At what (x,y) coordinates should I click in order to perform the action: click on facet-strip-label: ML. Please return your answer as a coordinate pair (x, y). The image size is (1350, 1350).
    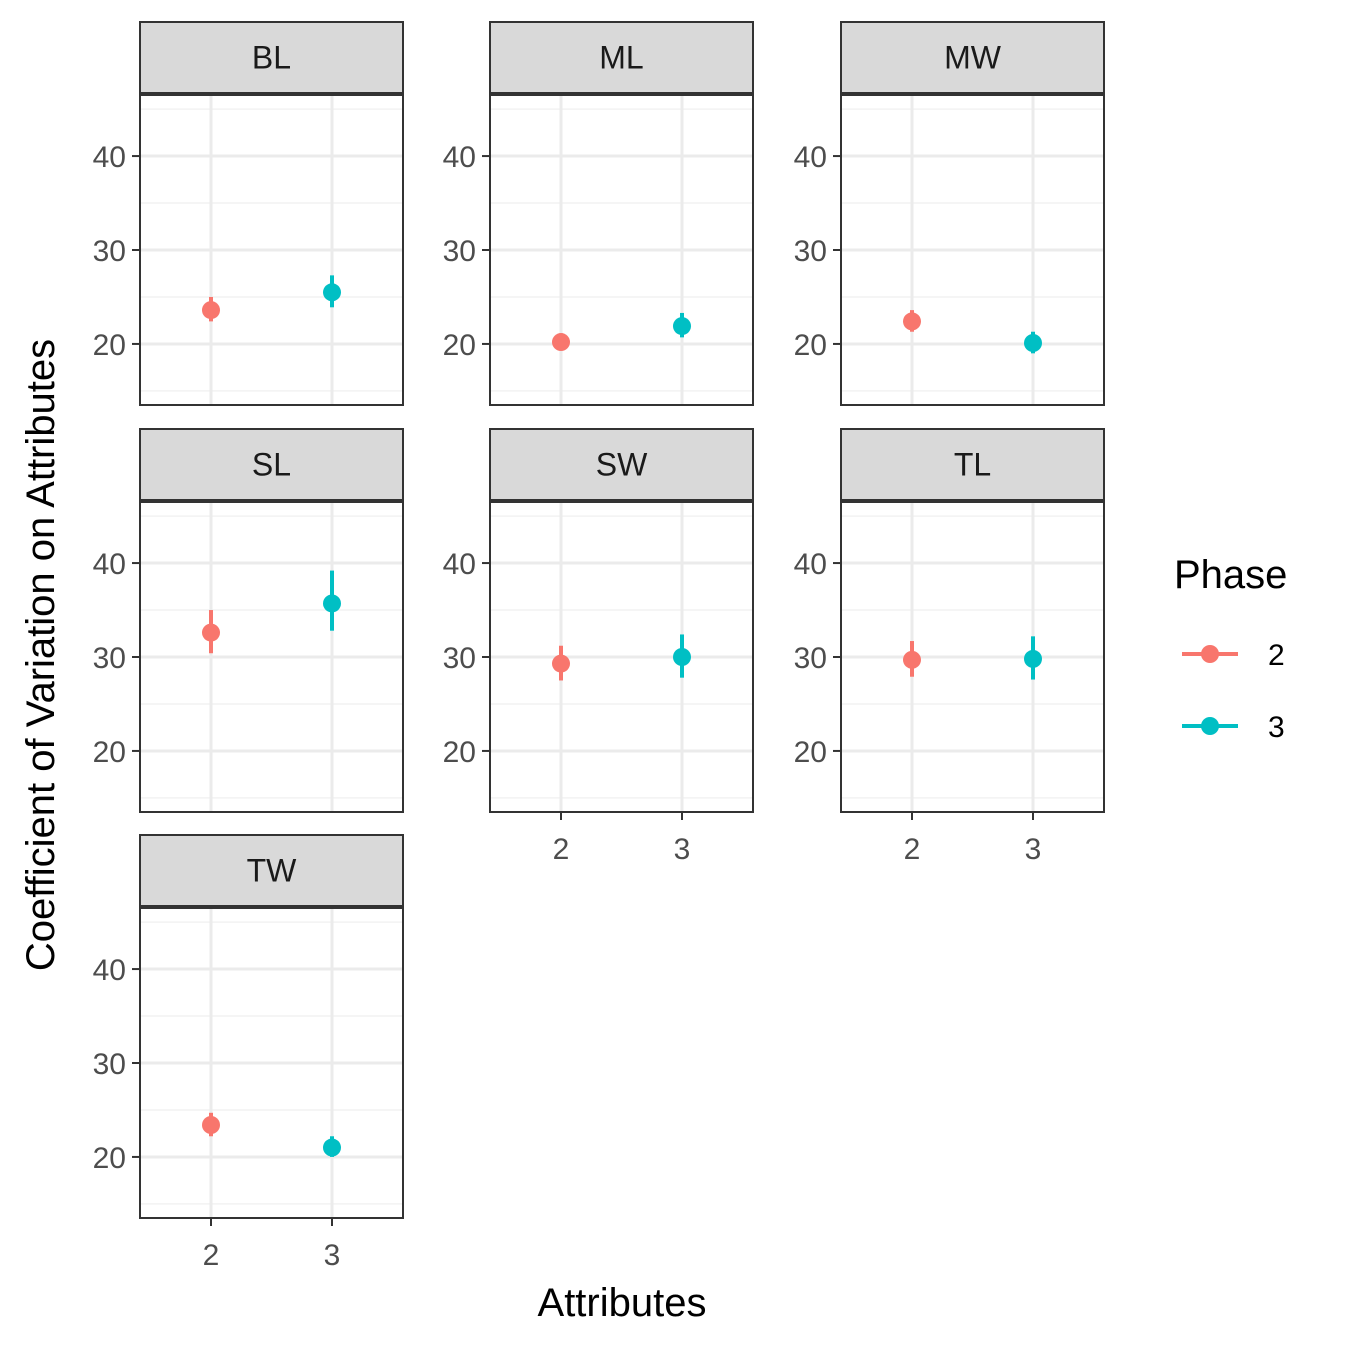
    Looking at the image, I should click on (621, 58).